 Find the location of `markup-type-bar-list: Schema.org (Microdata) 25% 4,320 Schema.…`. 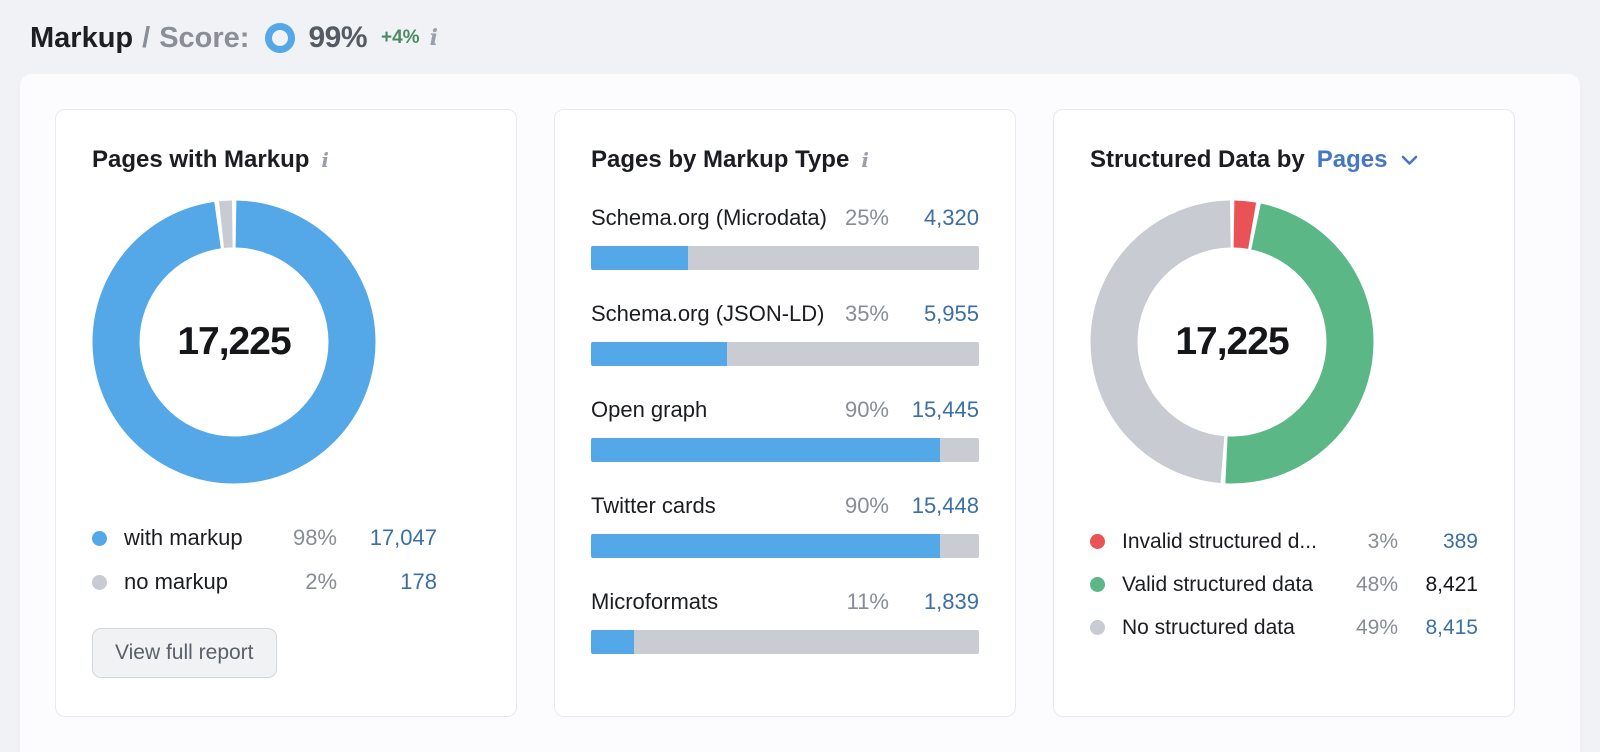

markup-type-bar-list: Schema.org (Microdata) 25% 4,320 Schema.… is located at coordinates (785, 429).